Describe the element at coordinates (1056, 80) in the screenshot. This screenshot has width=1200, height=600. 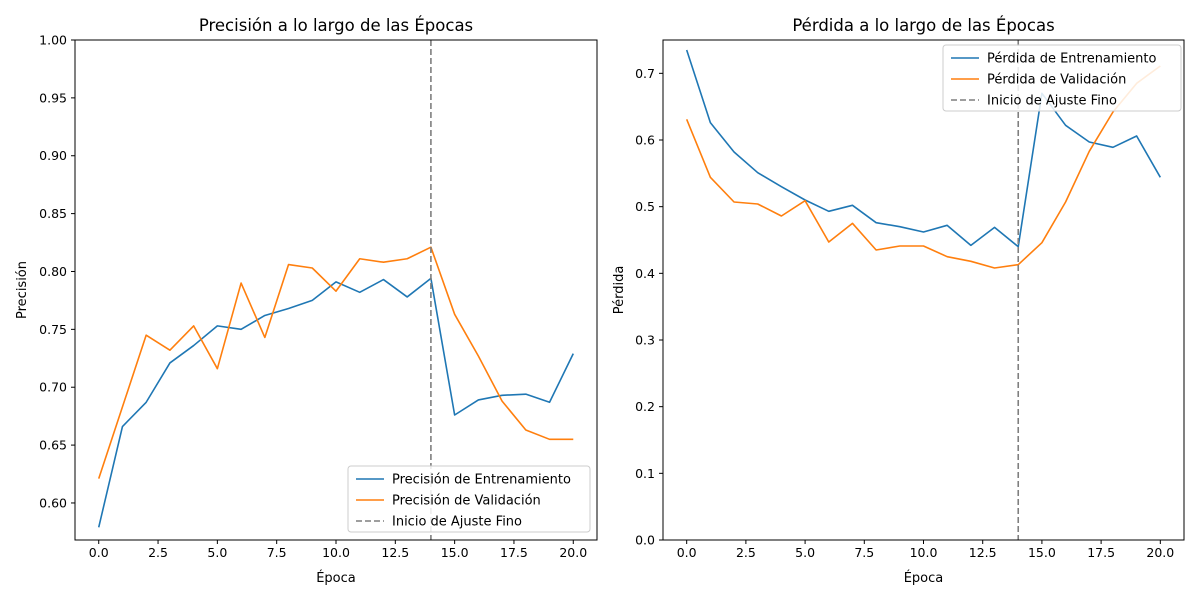
I see `legend-label: Pérdida de Validación` at that location.